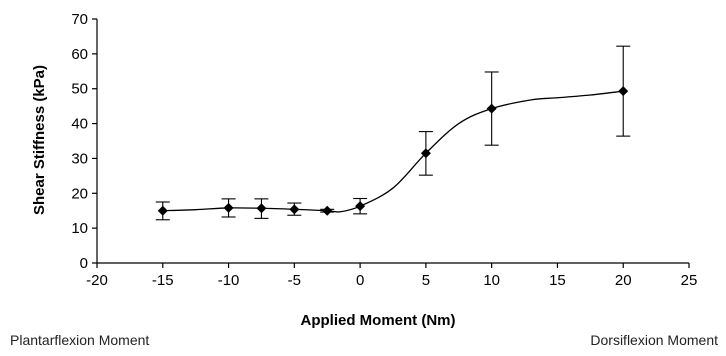 The width and height of the screenshot is (726, 356). I want to click on y-tick-label: 50, so click(79, 89).